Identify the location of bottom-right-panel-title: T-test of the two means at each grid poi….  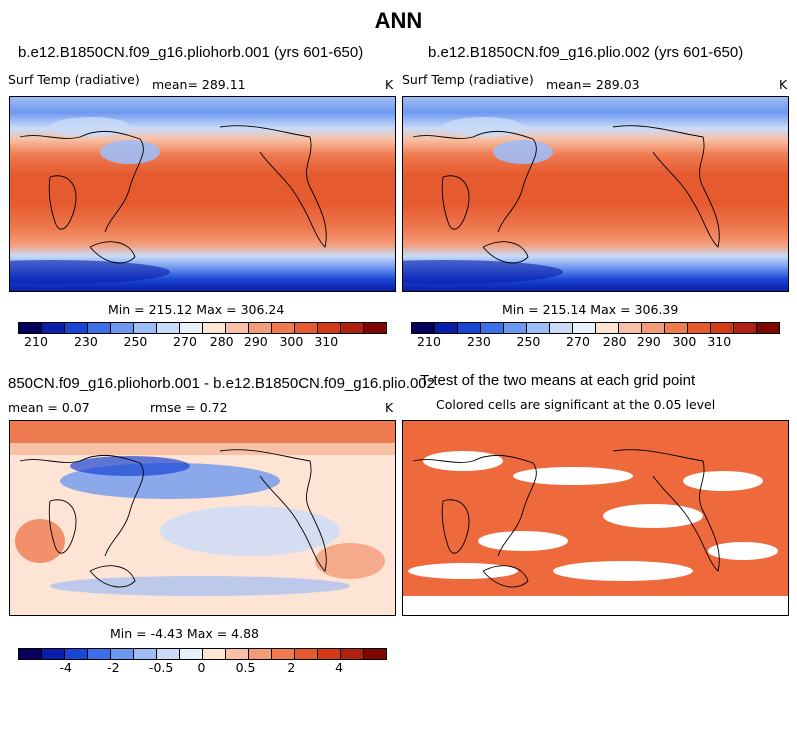
(558, 380).